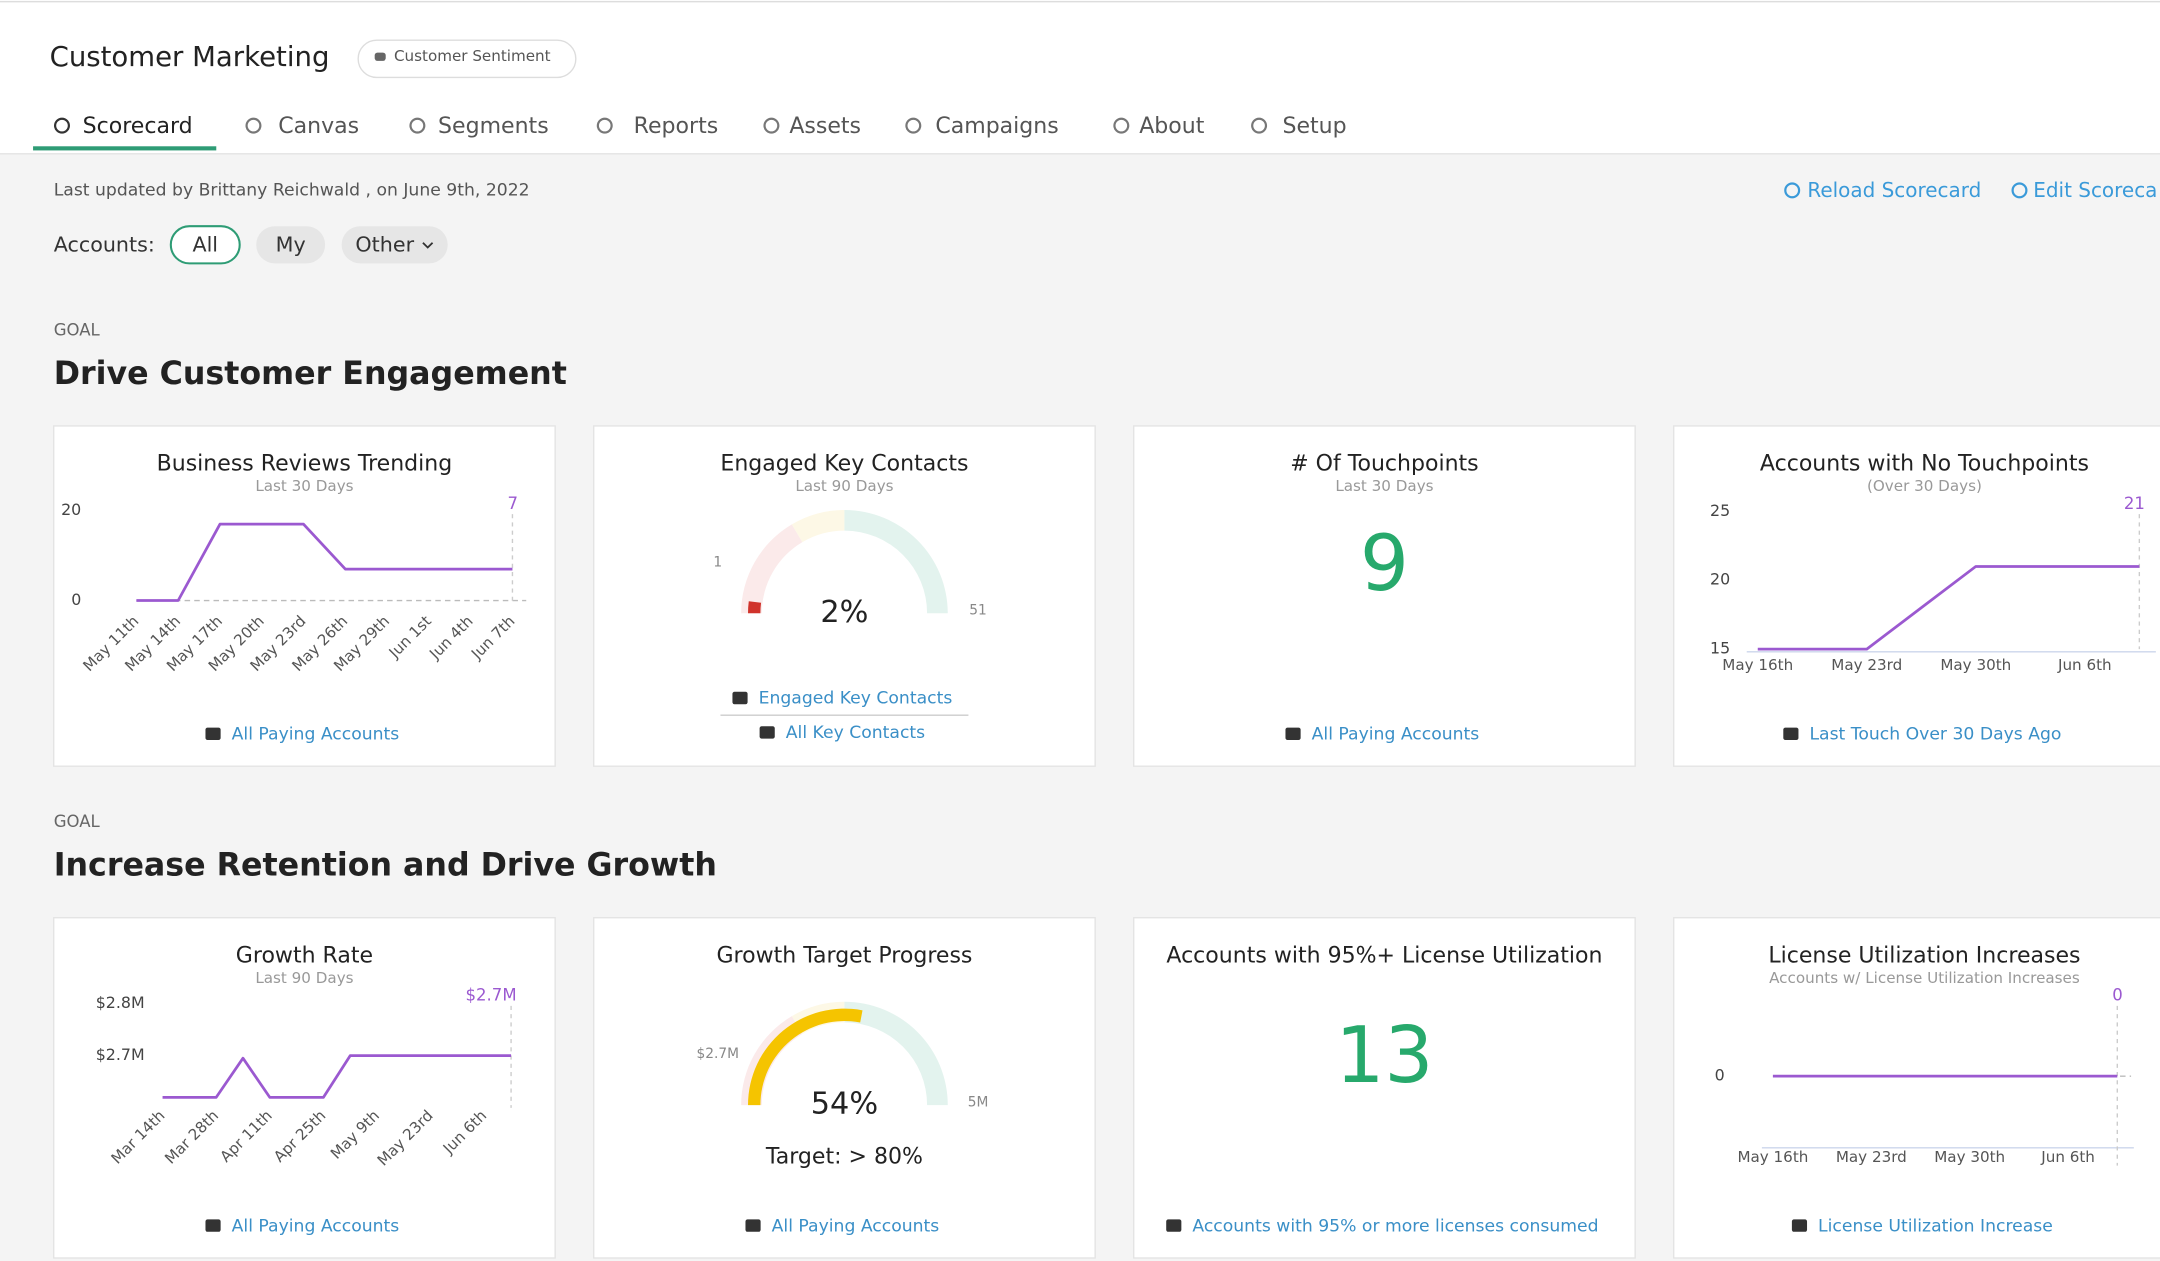  What do you see at coordinates (380, 56) in the screenshot?
I see `badge-icon` at bounding box center [380, 56].